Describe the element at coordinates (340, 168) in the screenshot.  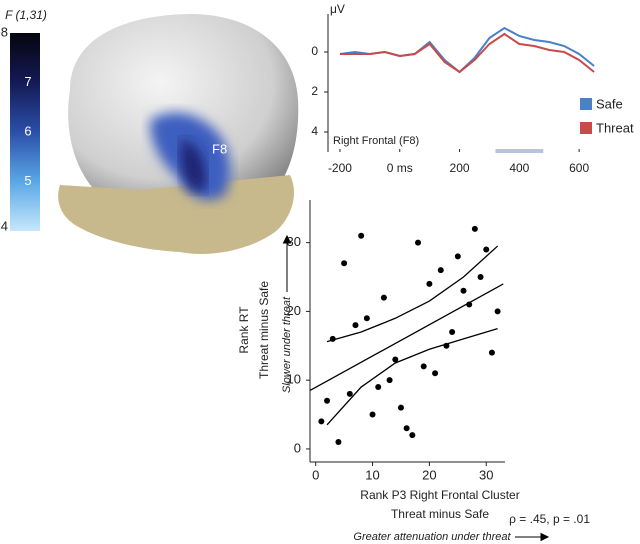
I see `x-tick-label: -200` at that location.